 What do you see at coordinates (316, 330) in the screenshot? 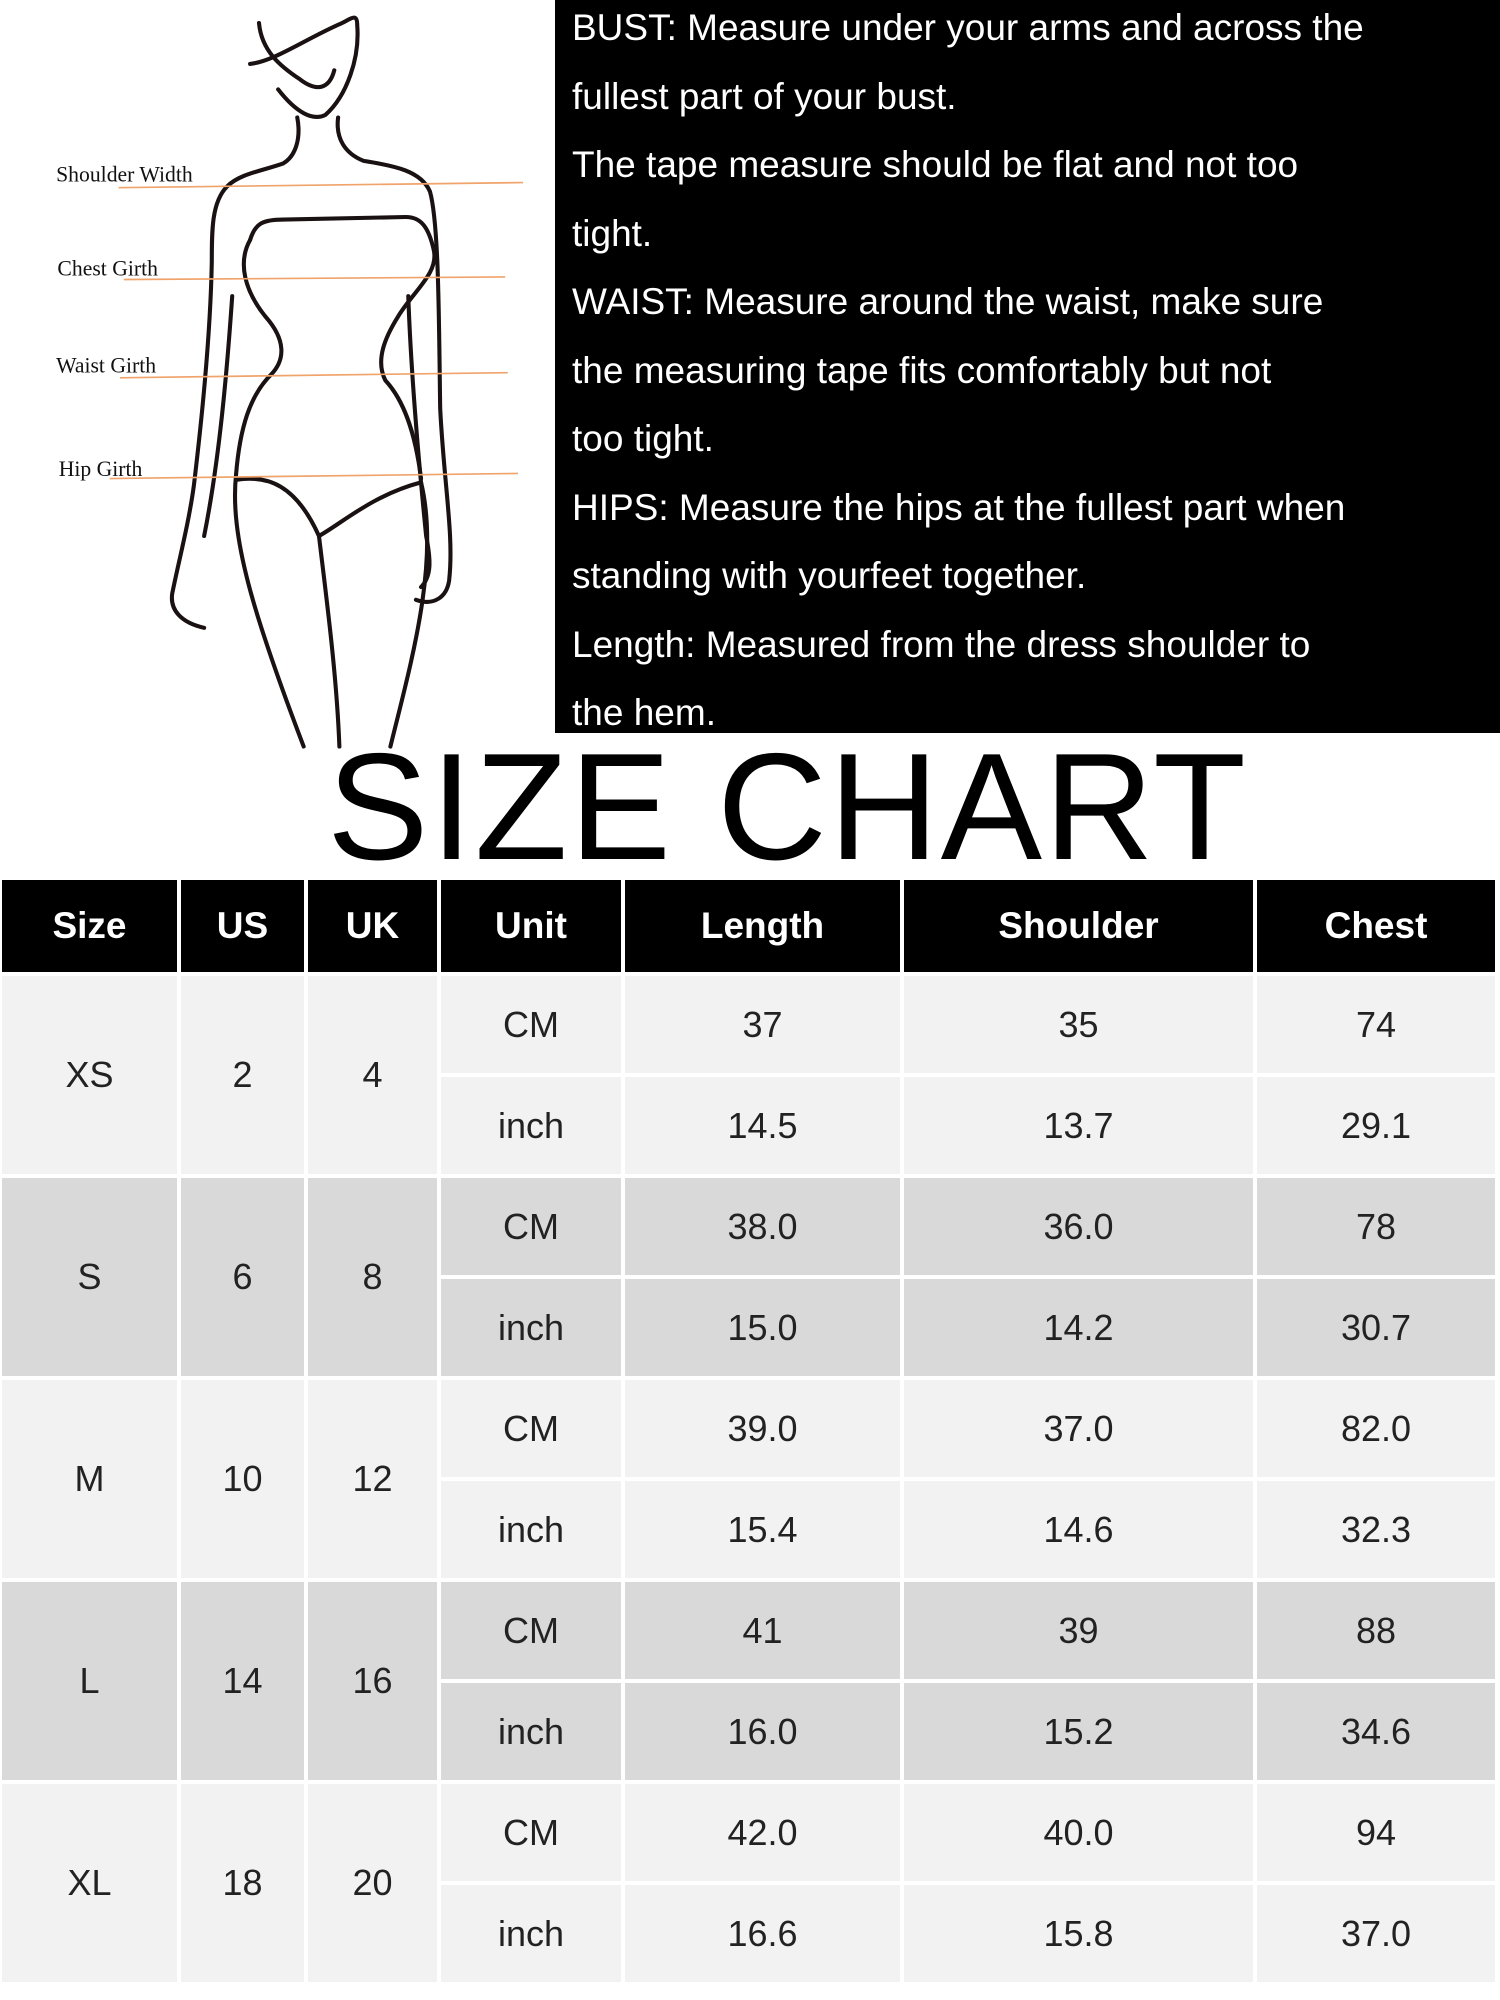
I see `measure-lines` at bounding box center [316, 330].